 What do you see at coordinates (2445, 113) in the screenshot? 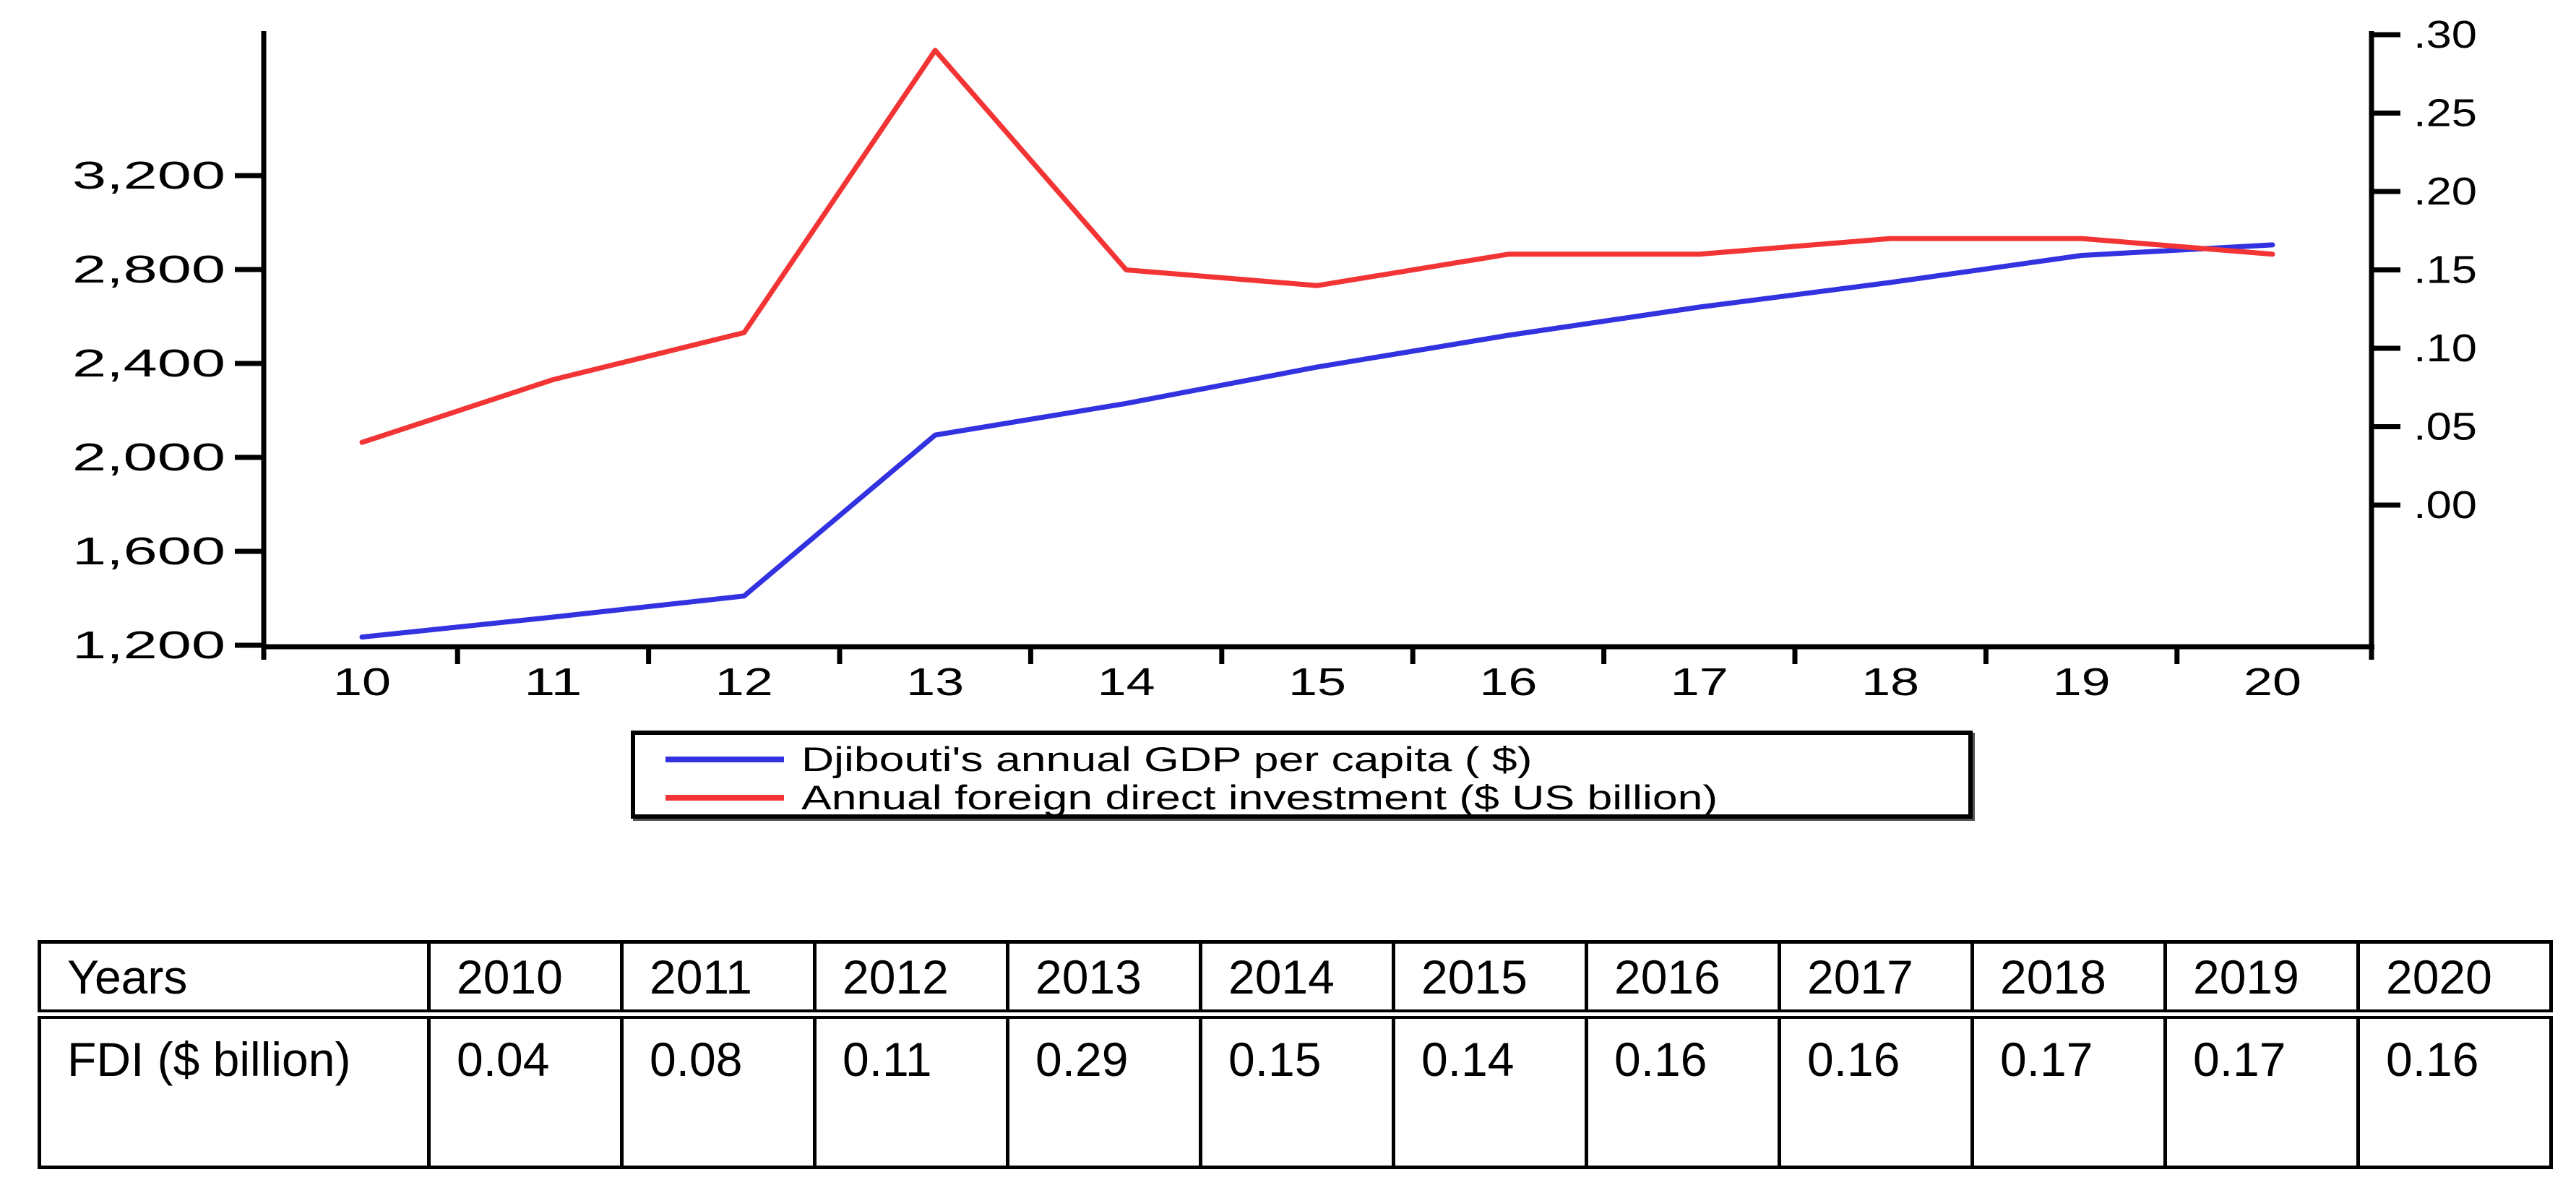
I see `right-axis-tick-label: .25` at bounding box center [2445, 113].